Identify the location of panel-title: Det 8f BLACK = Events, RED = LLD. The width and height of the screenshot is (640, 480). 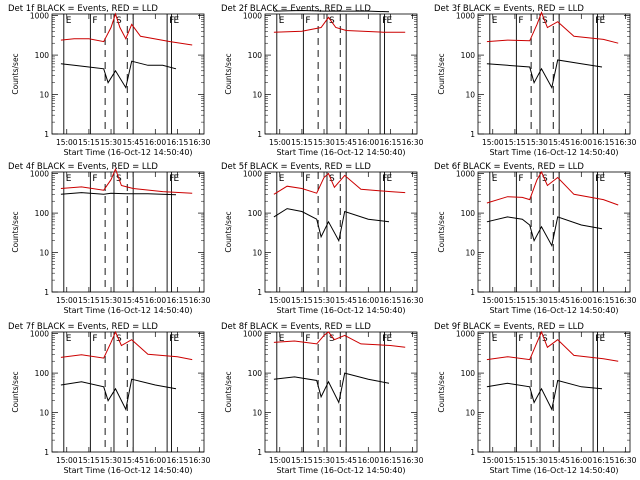
(296, 327).